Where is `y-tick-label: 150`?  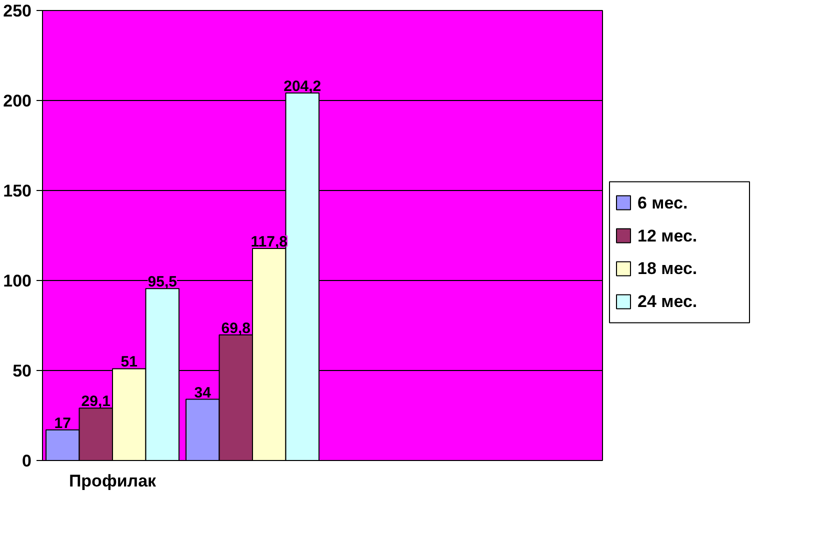 y-tick-label: 150 is located at coordinates (17, 191).